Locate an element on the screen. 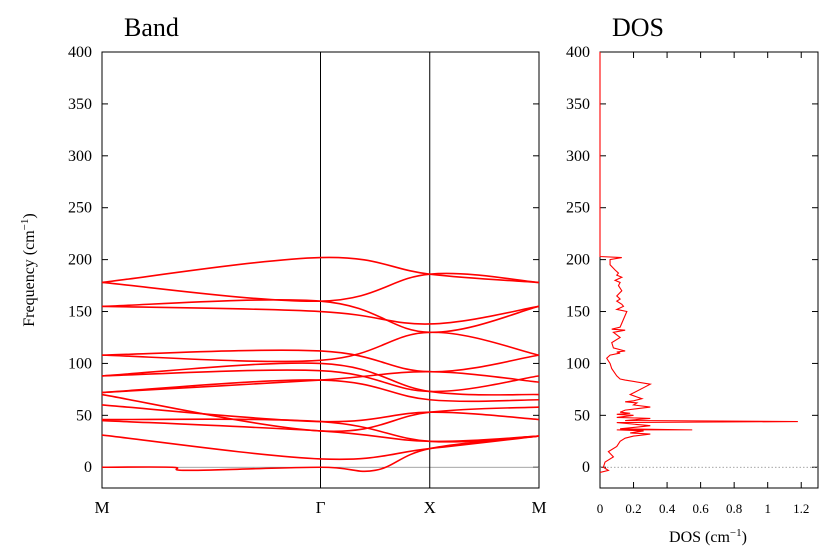  dos-x-tick-label: 0.4 is located at coordinates (667, 508).